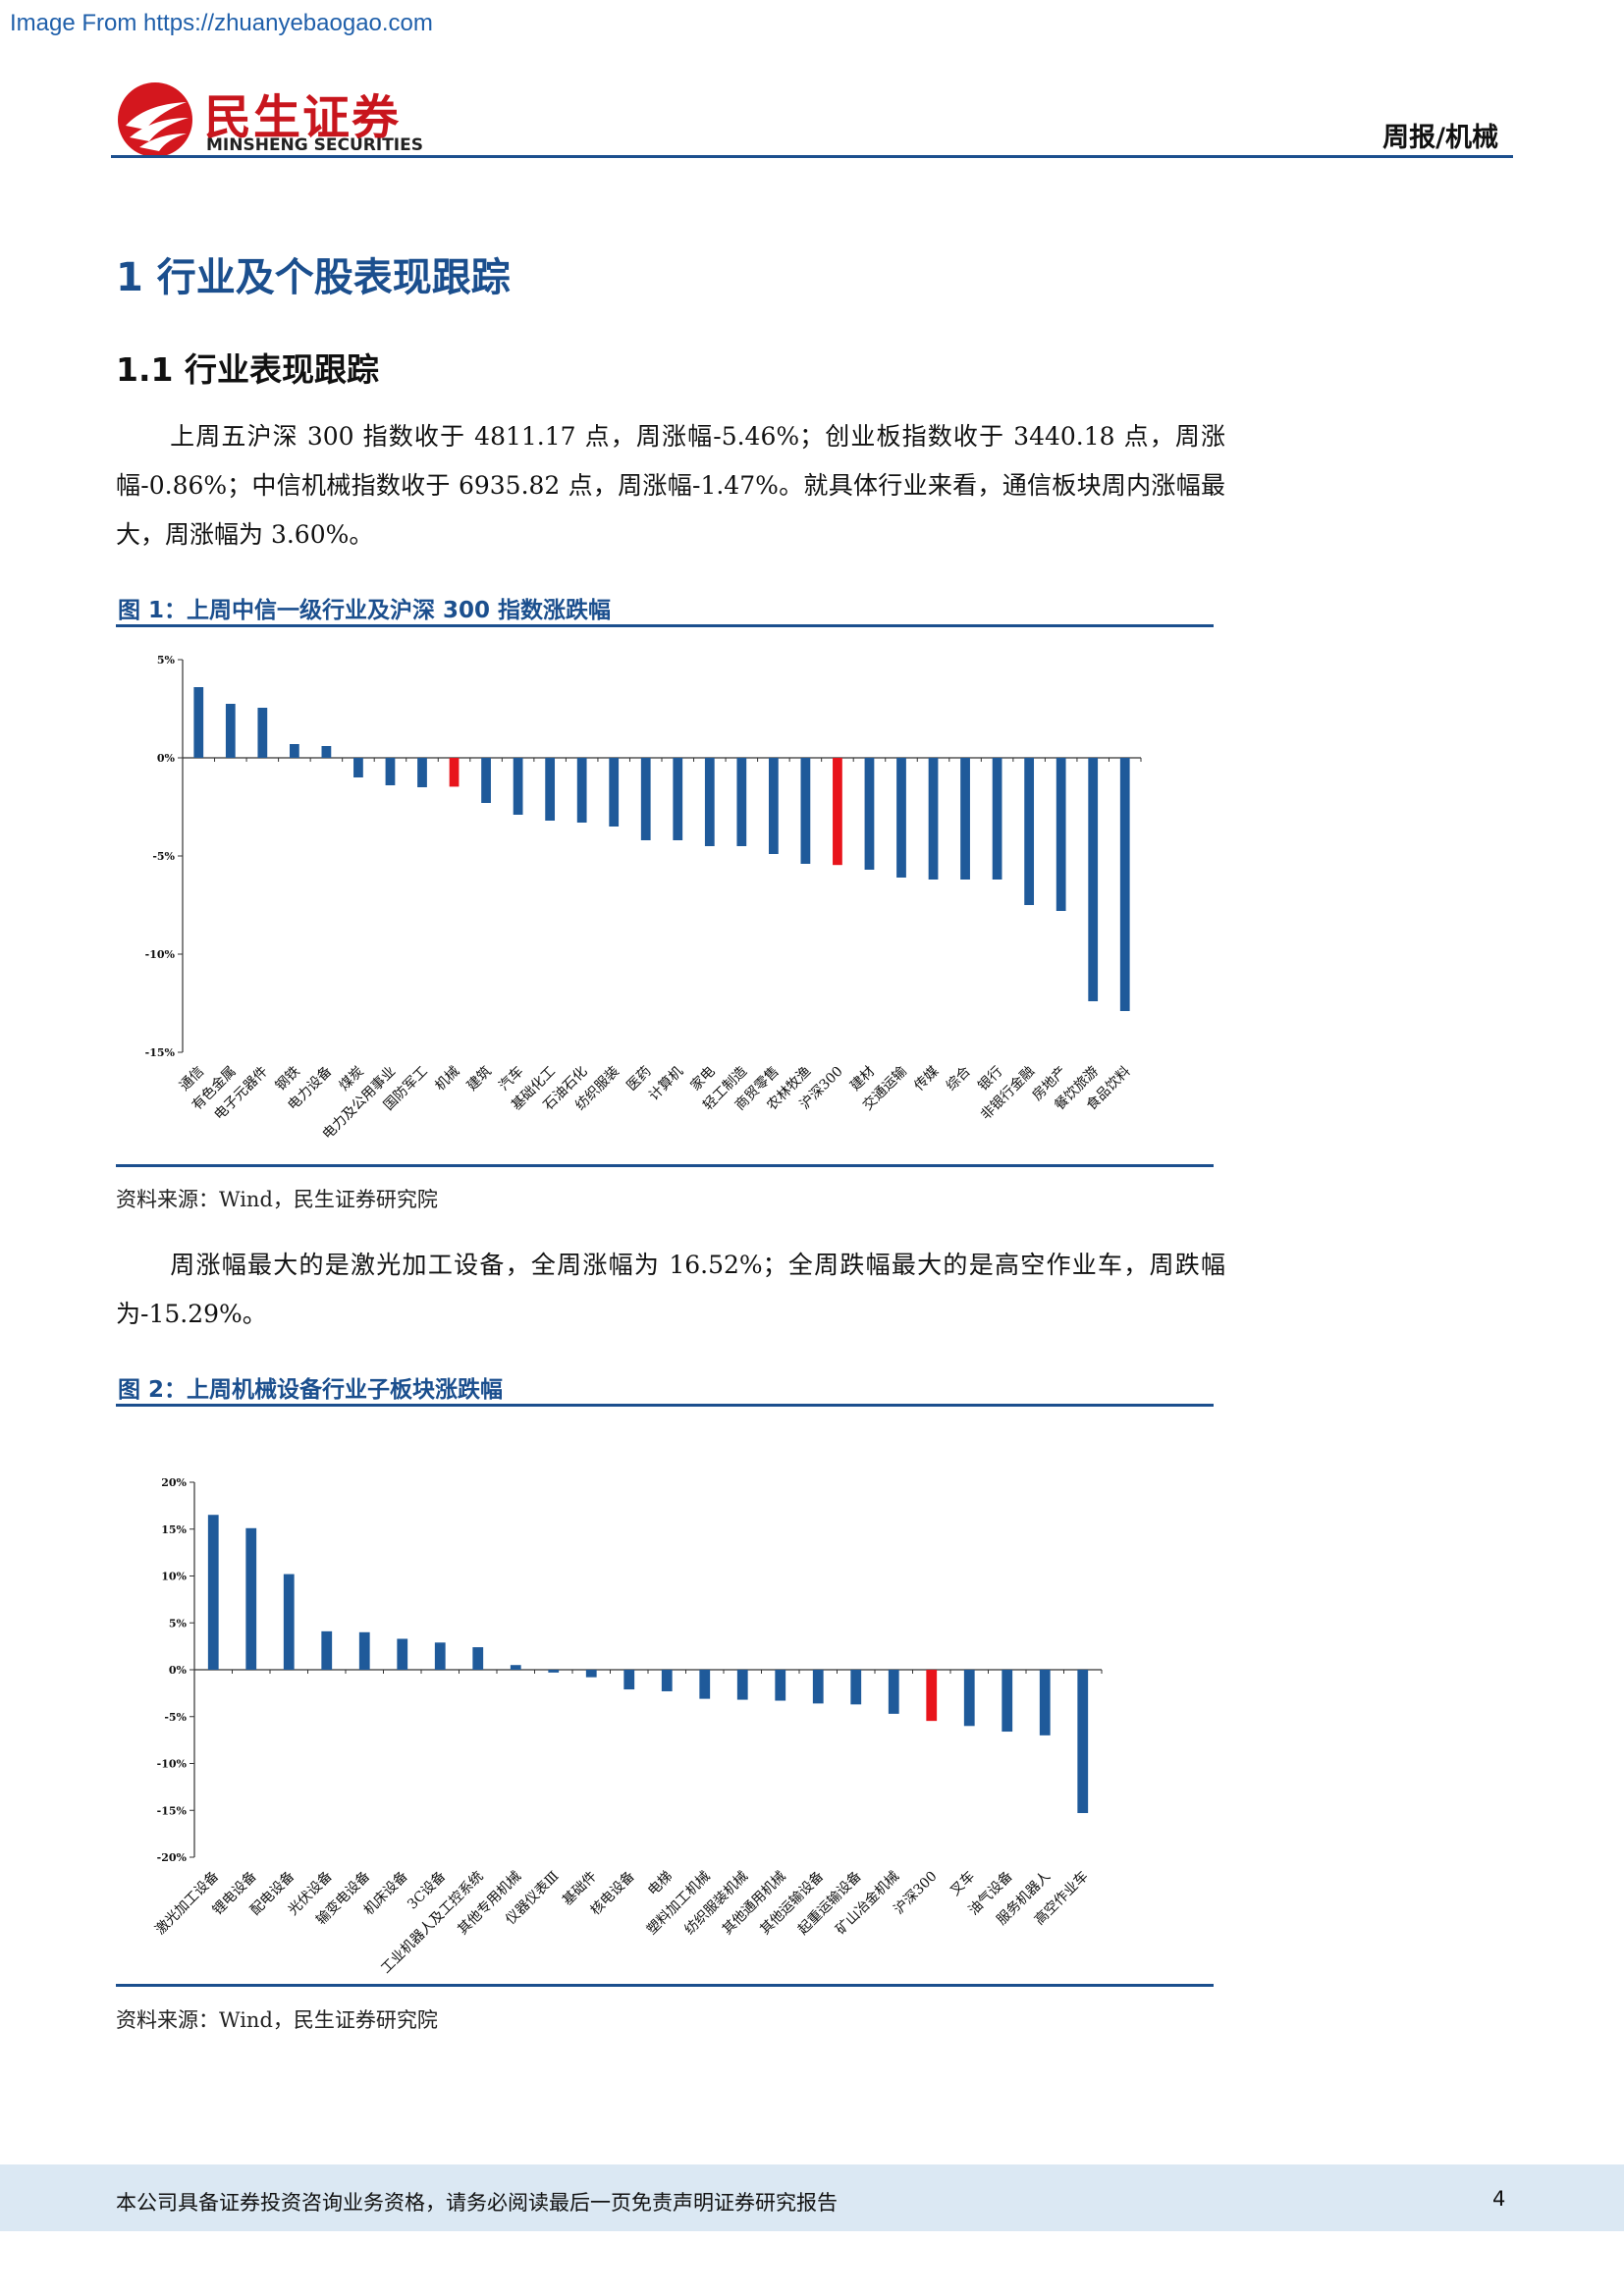  I want to click on figure2-y-tick-label: -10%, so click(172, 1764).